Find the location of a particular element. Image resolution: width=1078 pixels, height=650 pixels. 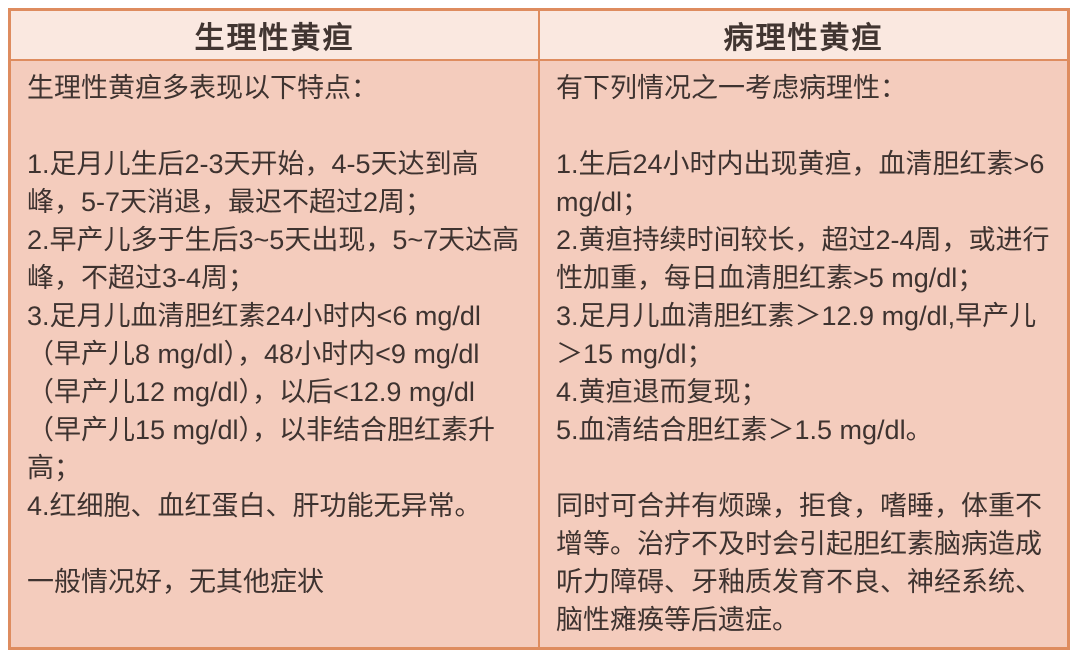

pathological-intro: 有下列情况之一考虑病理性： is located at coordinates (731, 88).